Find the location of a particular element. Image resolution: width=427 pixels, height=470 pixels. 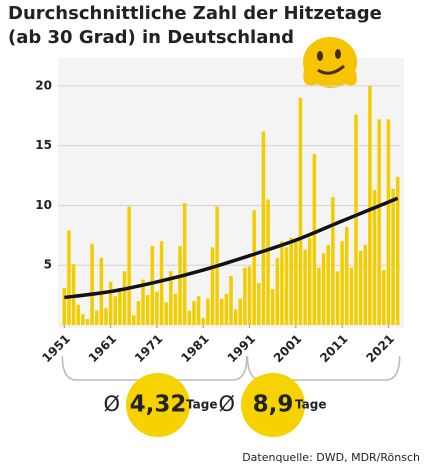

x-tick-label: 1961 is located at coordinates (103, 349).